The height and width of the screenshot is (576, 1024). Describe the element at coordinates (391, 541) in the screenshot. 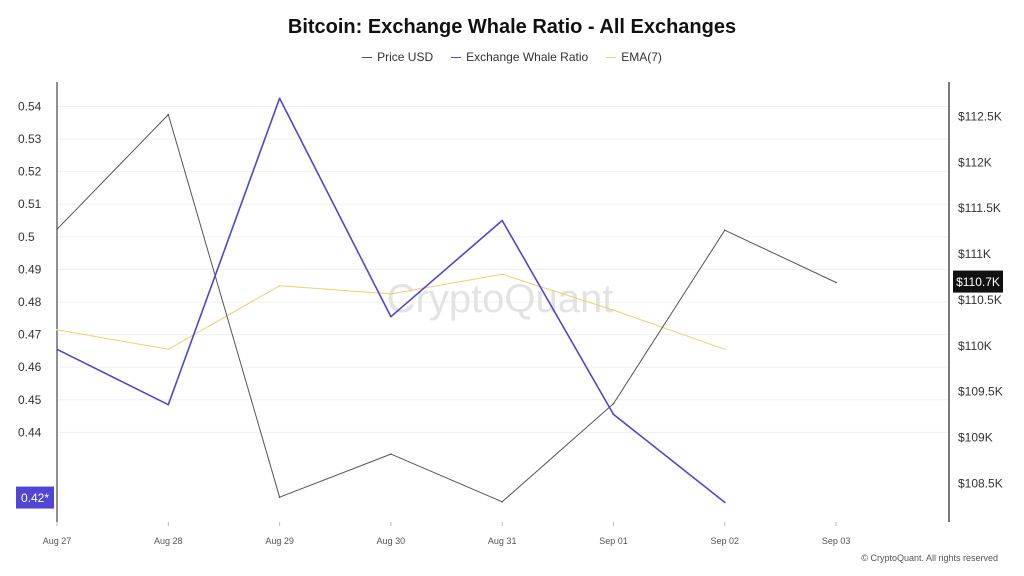

I see `x-tick-label: Aug 30` at that location.